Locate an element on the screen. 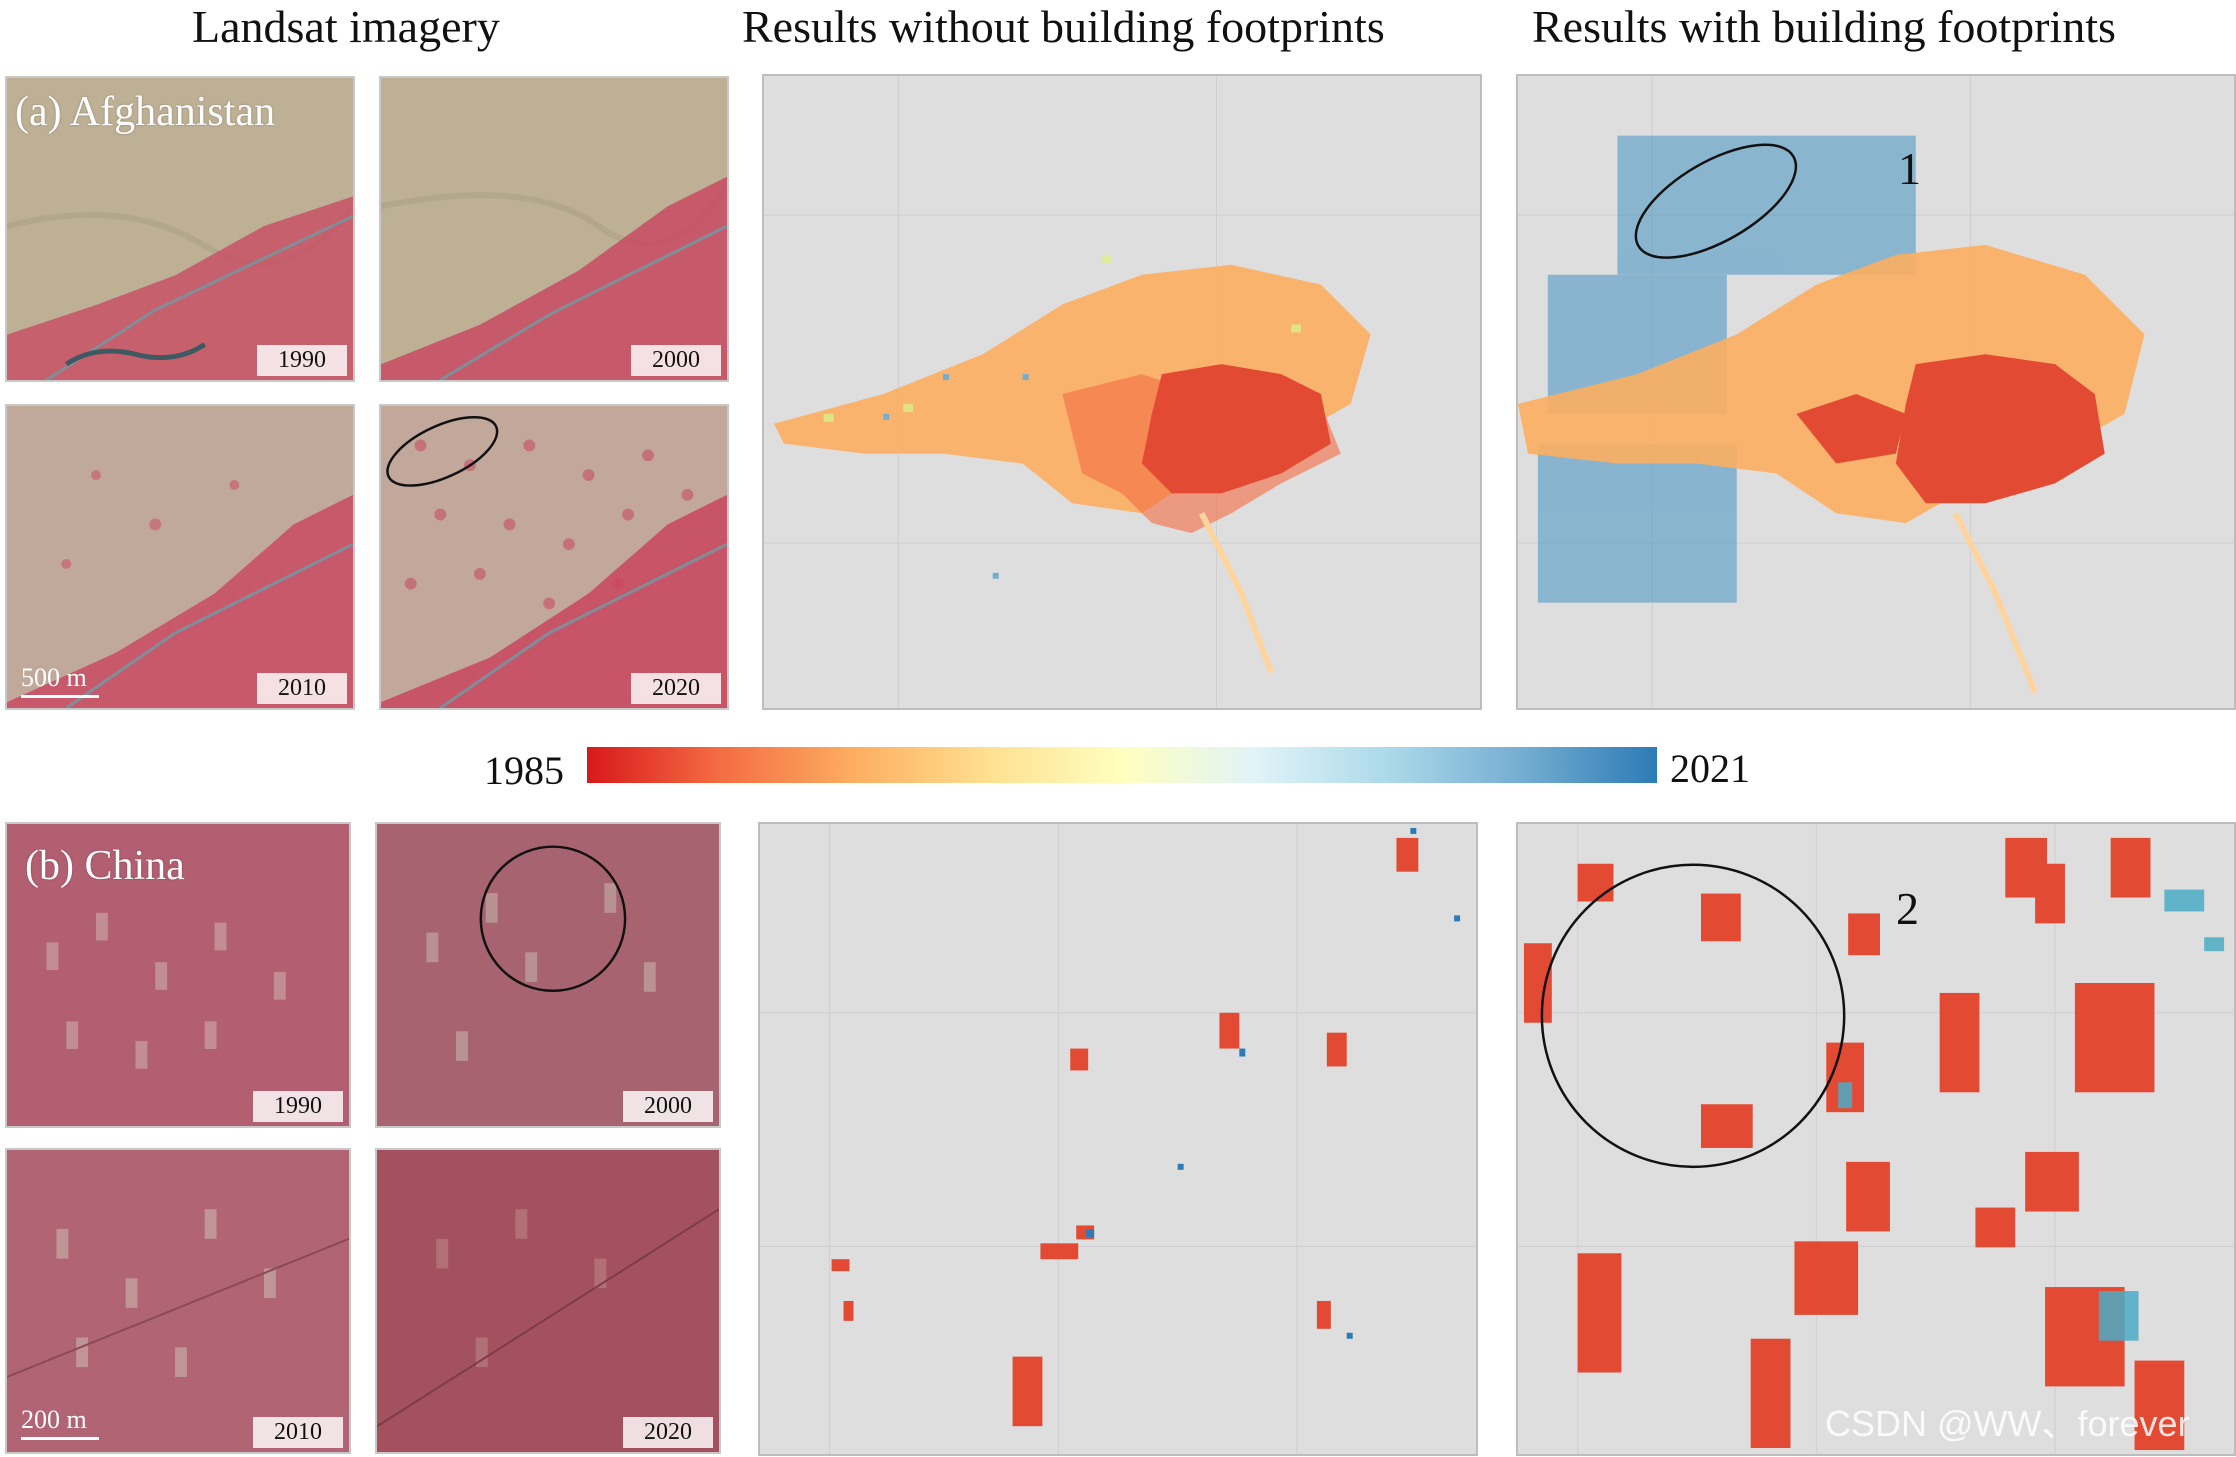  scale-label: 200 m is located at coordinates (54, 1419).